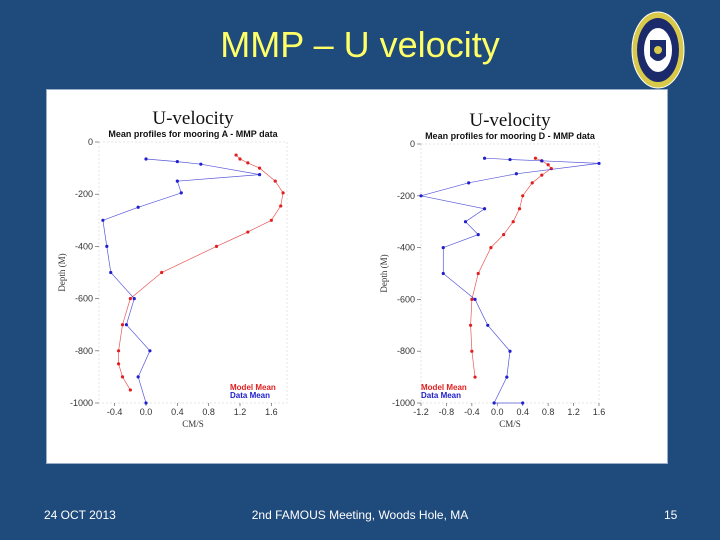  What do you see at coordinates (441, 395) in the screenshot?
I see `chart2-legend-data-mean: Data Mean` at bounding box center [441, 395].